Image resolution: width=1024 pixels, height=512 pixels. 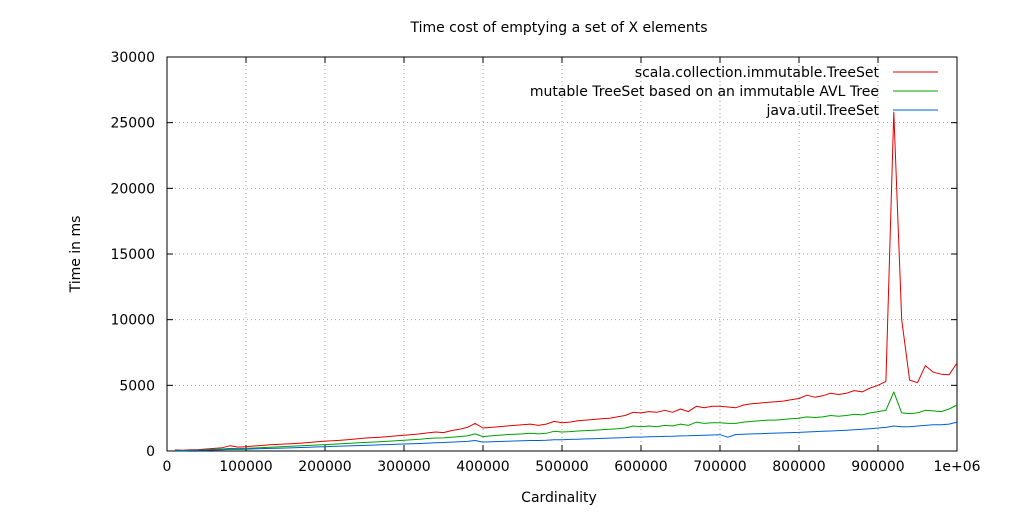 I want to click on x-tick-label: 500000, so click(x=561, y=467).